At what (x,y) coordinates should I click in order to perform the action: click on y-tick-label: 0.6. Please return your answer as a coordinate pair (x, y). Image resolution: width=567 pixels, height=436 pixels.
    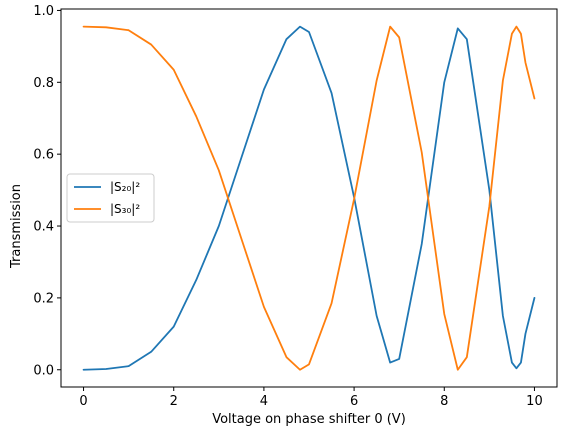
    Looking at the image, I should click on (43, 155).